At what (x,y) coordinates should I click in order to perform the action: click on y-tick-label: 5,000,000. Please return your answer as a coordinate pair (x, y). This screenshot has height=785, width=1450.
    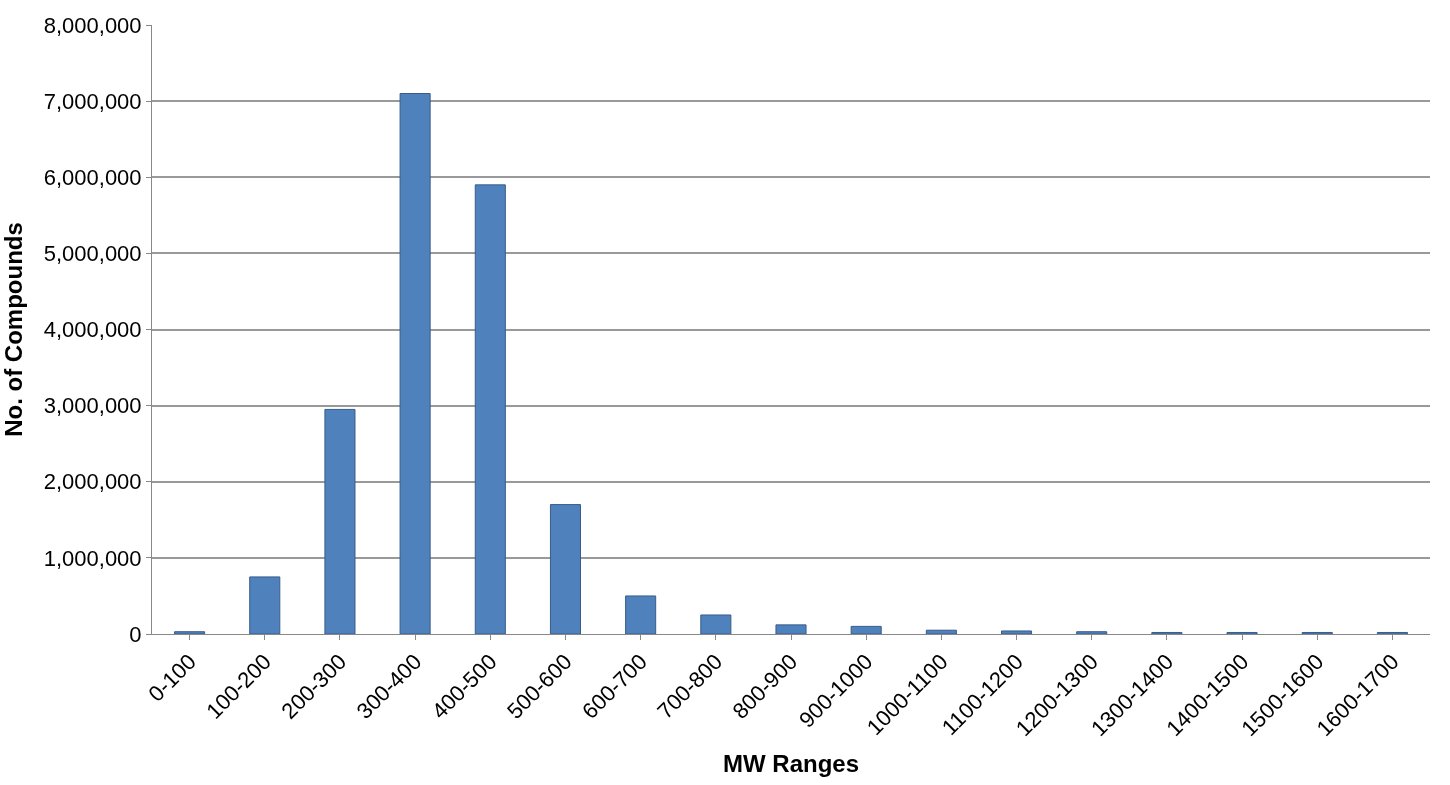
    Looking at the image, I should click on (92, 254).